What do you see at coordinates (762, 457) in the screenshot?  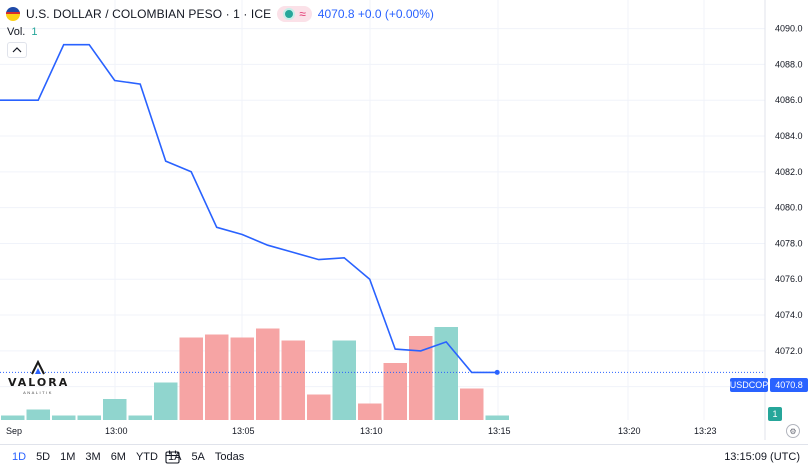 I see `utc-clock: 13:15:09 (UTC)` at bounding box center [762, 457].